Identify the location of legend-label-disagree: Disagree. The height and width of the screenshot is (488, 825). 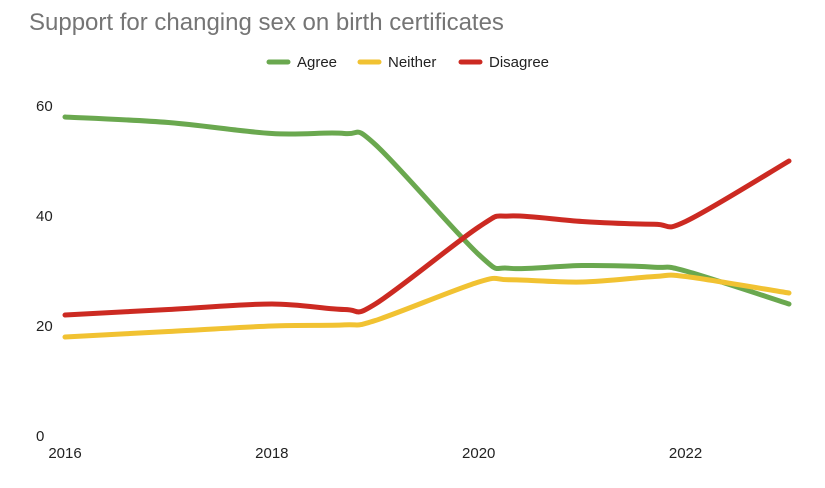
(519, 62).